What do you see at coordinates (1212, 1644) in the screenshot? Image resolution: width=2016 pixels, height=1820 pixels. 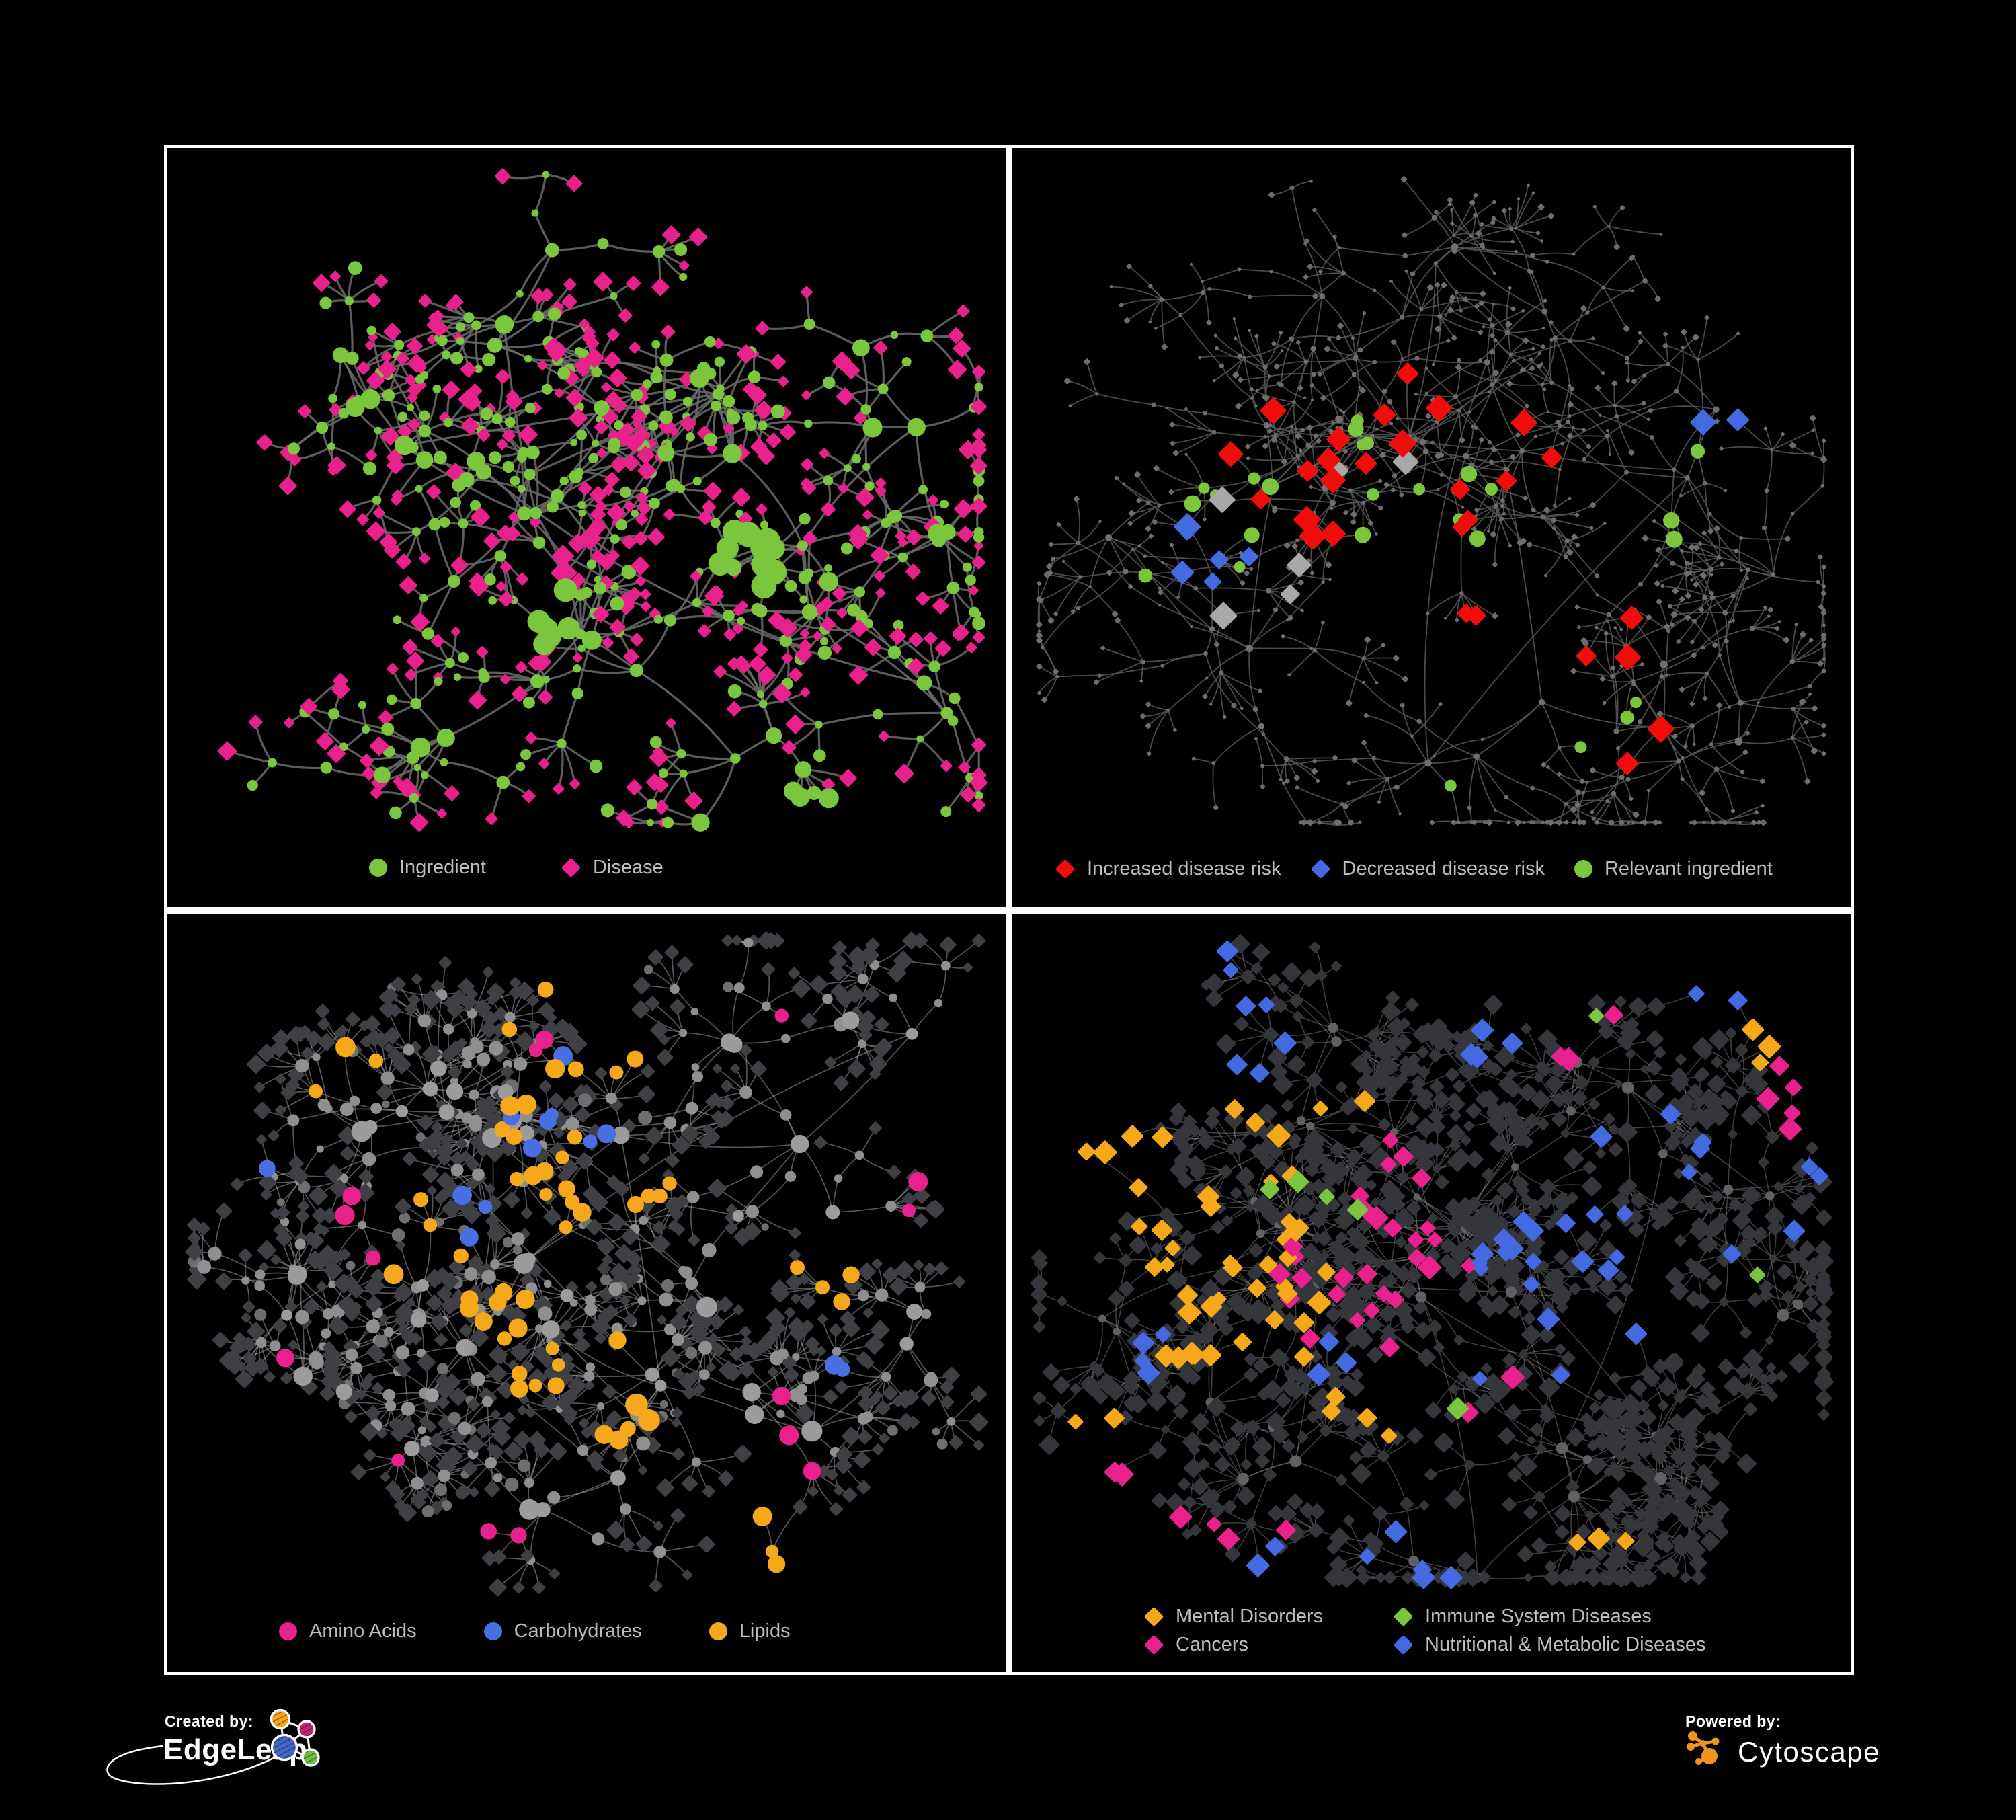 I see `legend-label: Cancers` at bounding box center [1212, 1644].